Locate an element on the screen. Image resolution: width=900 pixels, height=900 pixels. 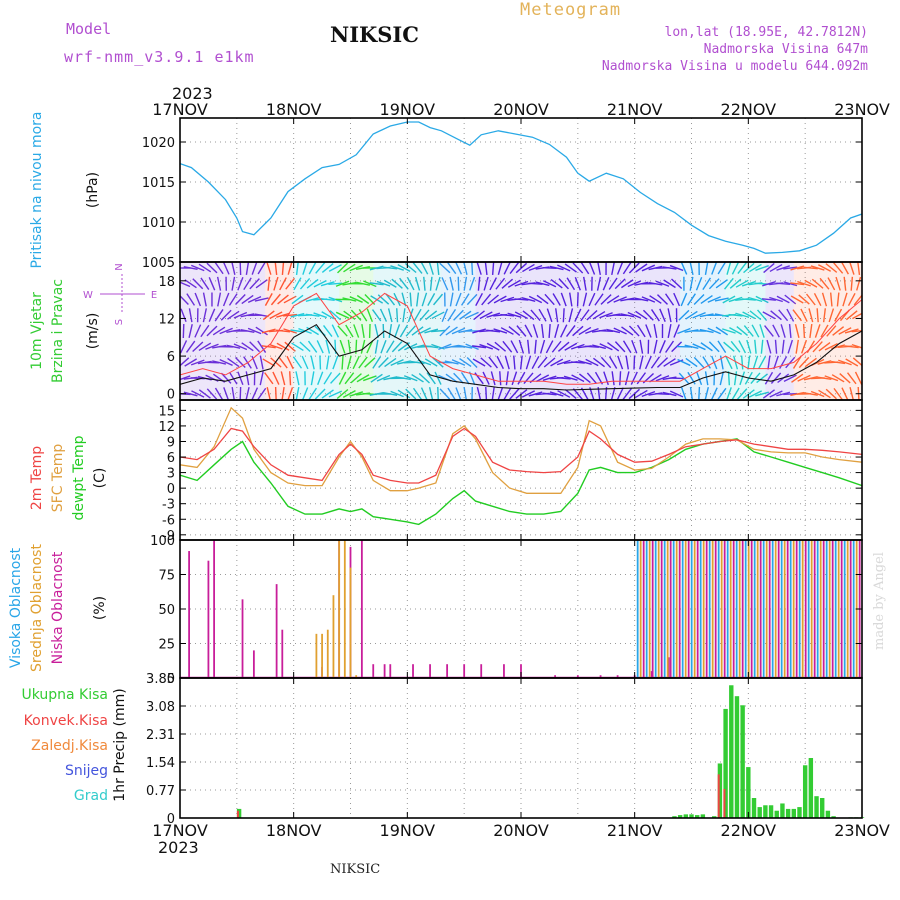
y-tick-label: 0 is located at coordinates (171, 489).